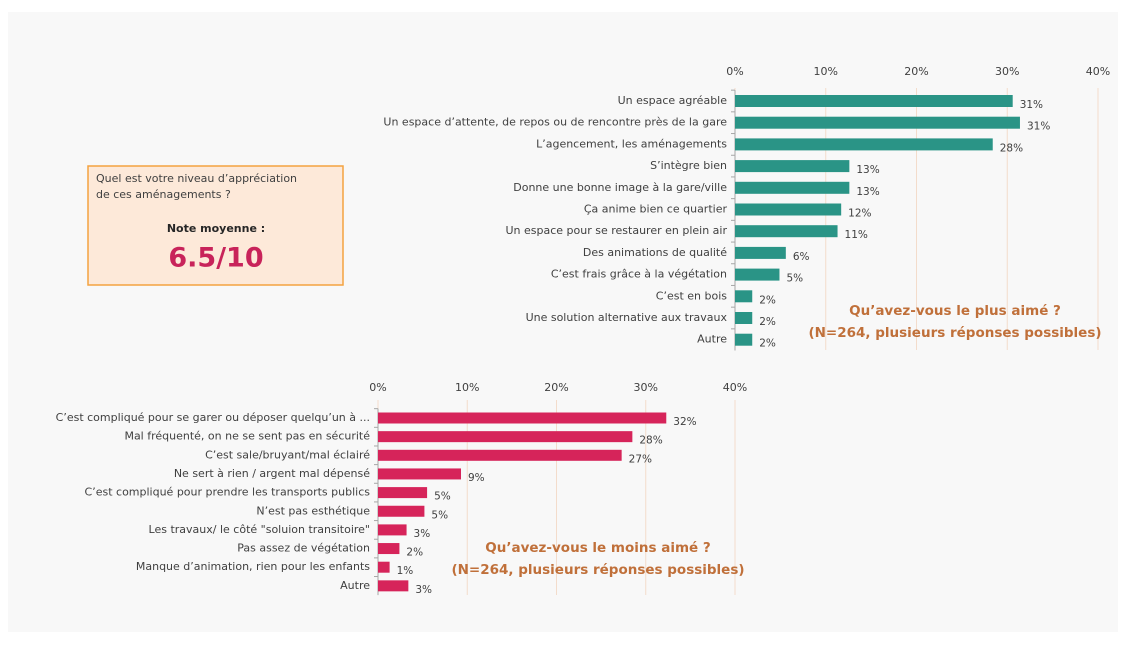  I want to click on category-label: Un espace agréable, so click(673, 100).